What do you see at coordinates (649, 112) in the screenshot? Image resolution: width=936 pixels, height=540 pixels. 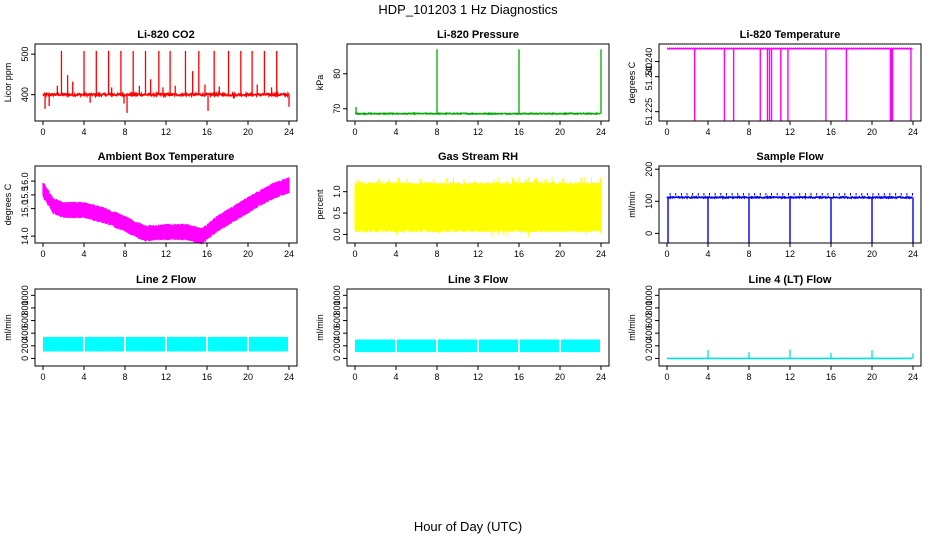 I see `y-tick-label: 51.225` at bounding box center [649, 112].